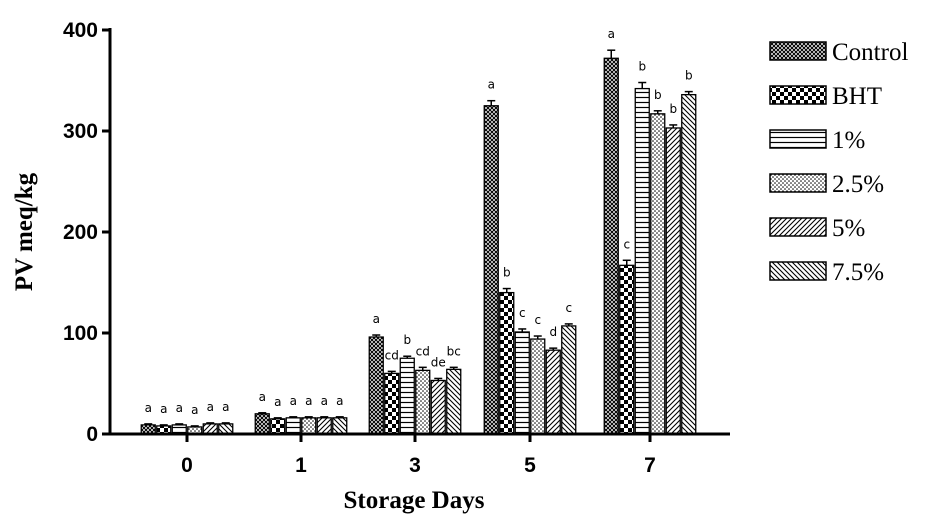 The width and height of the screenshot is (942, 516). What do you see at coordinates (454, 351) in the screenshot?
I see `significance-label: bc` at bounding box center [454, 351].